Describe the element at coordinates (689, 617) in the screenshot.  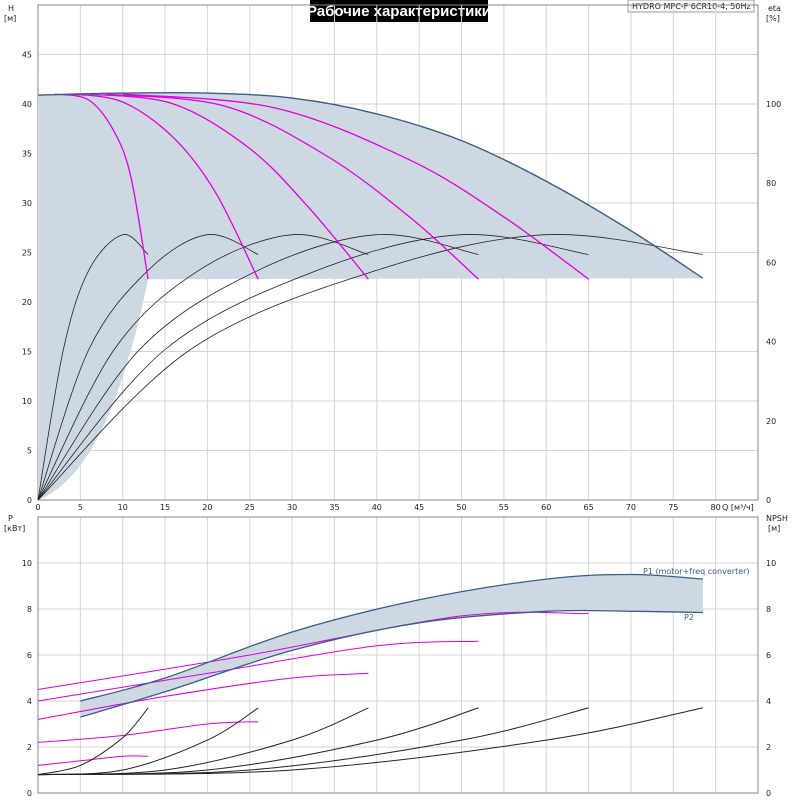
I see `p2-label: P2` at that location.